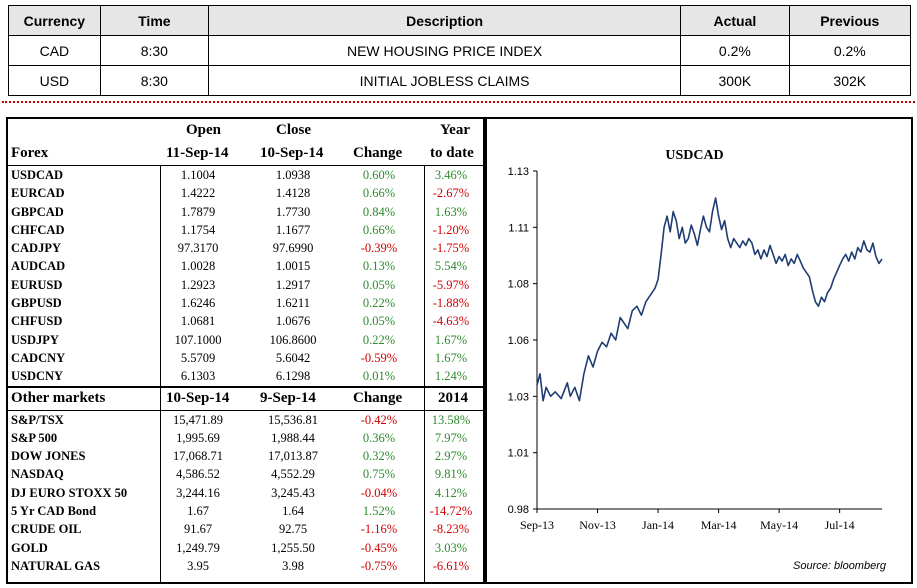 This screenshot has height=588, width=917. What do you see at coordinates (154, 20) in the screenshot?
I see `header-time: Time` at bounding box center [154, 20].